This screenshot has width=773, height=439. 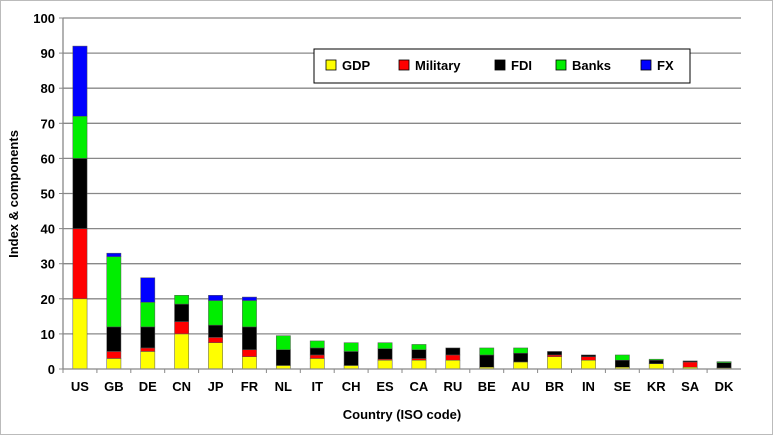 What do you see at coordinates (561, 65) in the screenshot?
I see `legend-swatch-banks` at bounding box center [561, 65].